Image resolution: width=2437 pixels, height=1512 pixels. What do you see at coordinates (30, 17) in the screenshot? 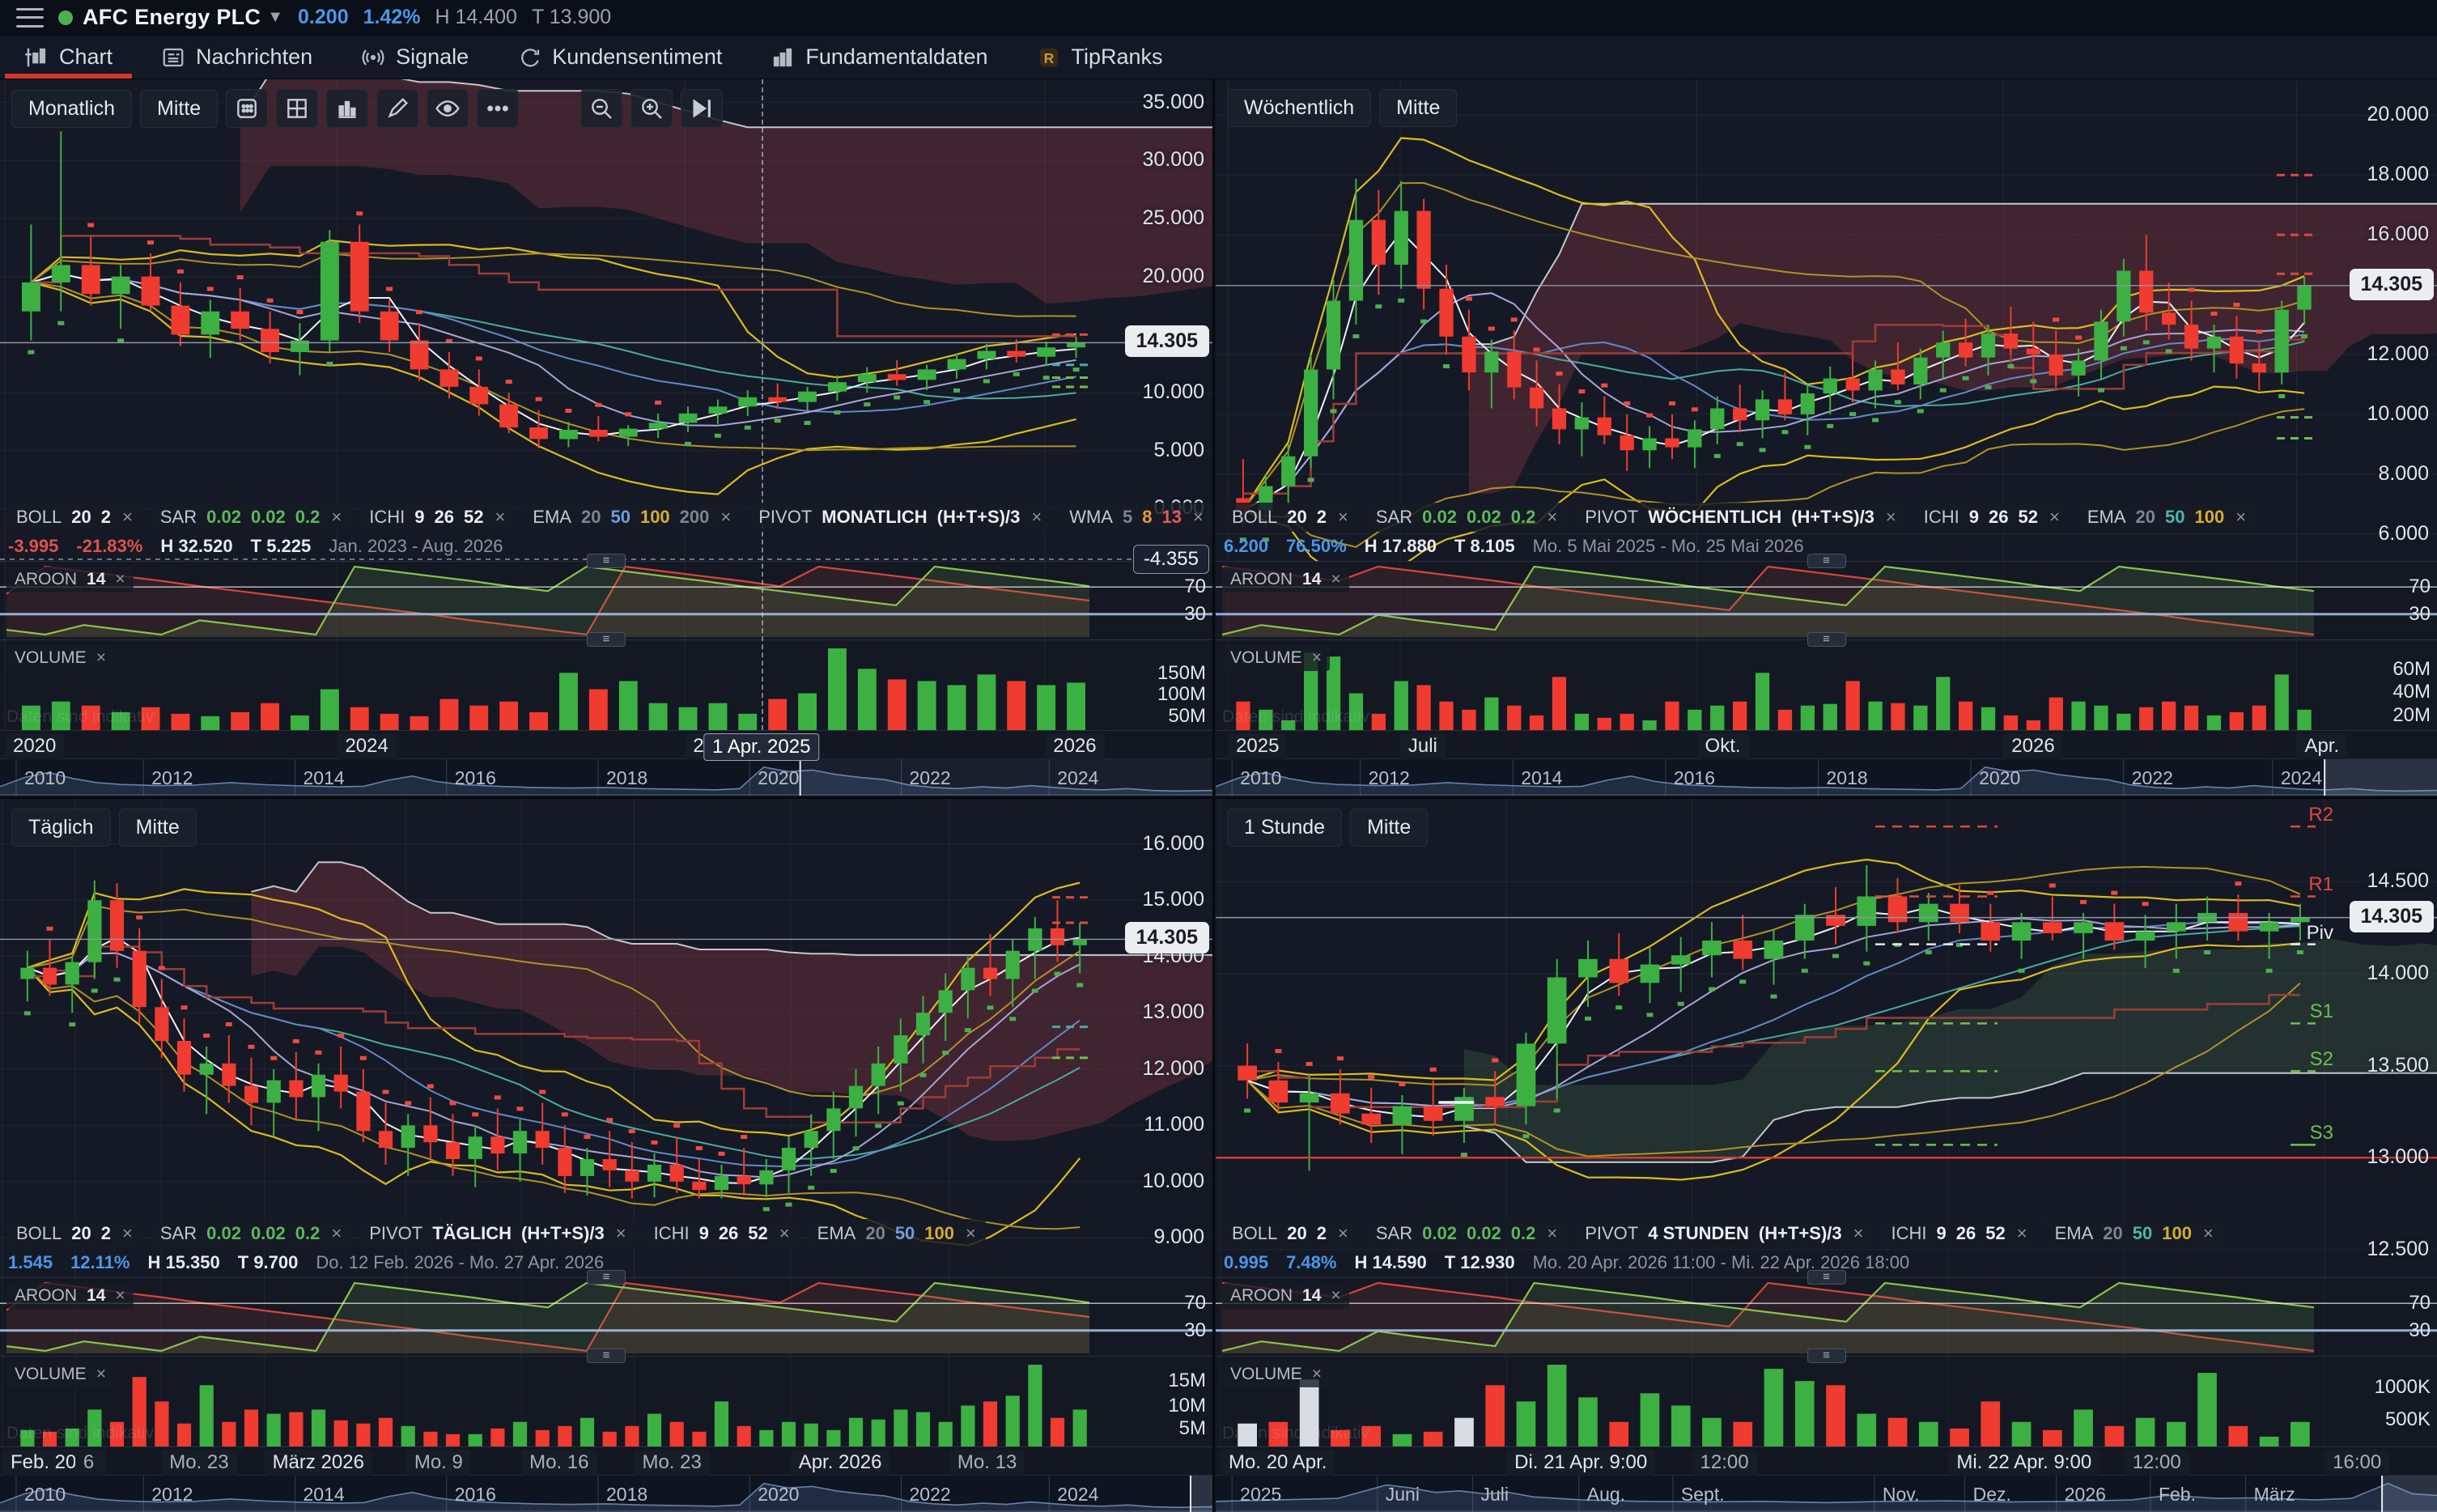
I see `hamburger-icon` at bounding box center [30, 17].